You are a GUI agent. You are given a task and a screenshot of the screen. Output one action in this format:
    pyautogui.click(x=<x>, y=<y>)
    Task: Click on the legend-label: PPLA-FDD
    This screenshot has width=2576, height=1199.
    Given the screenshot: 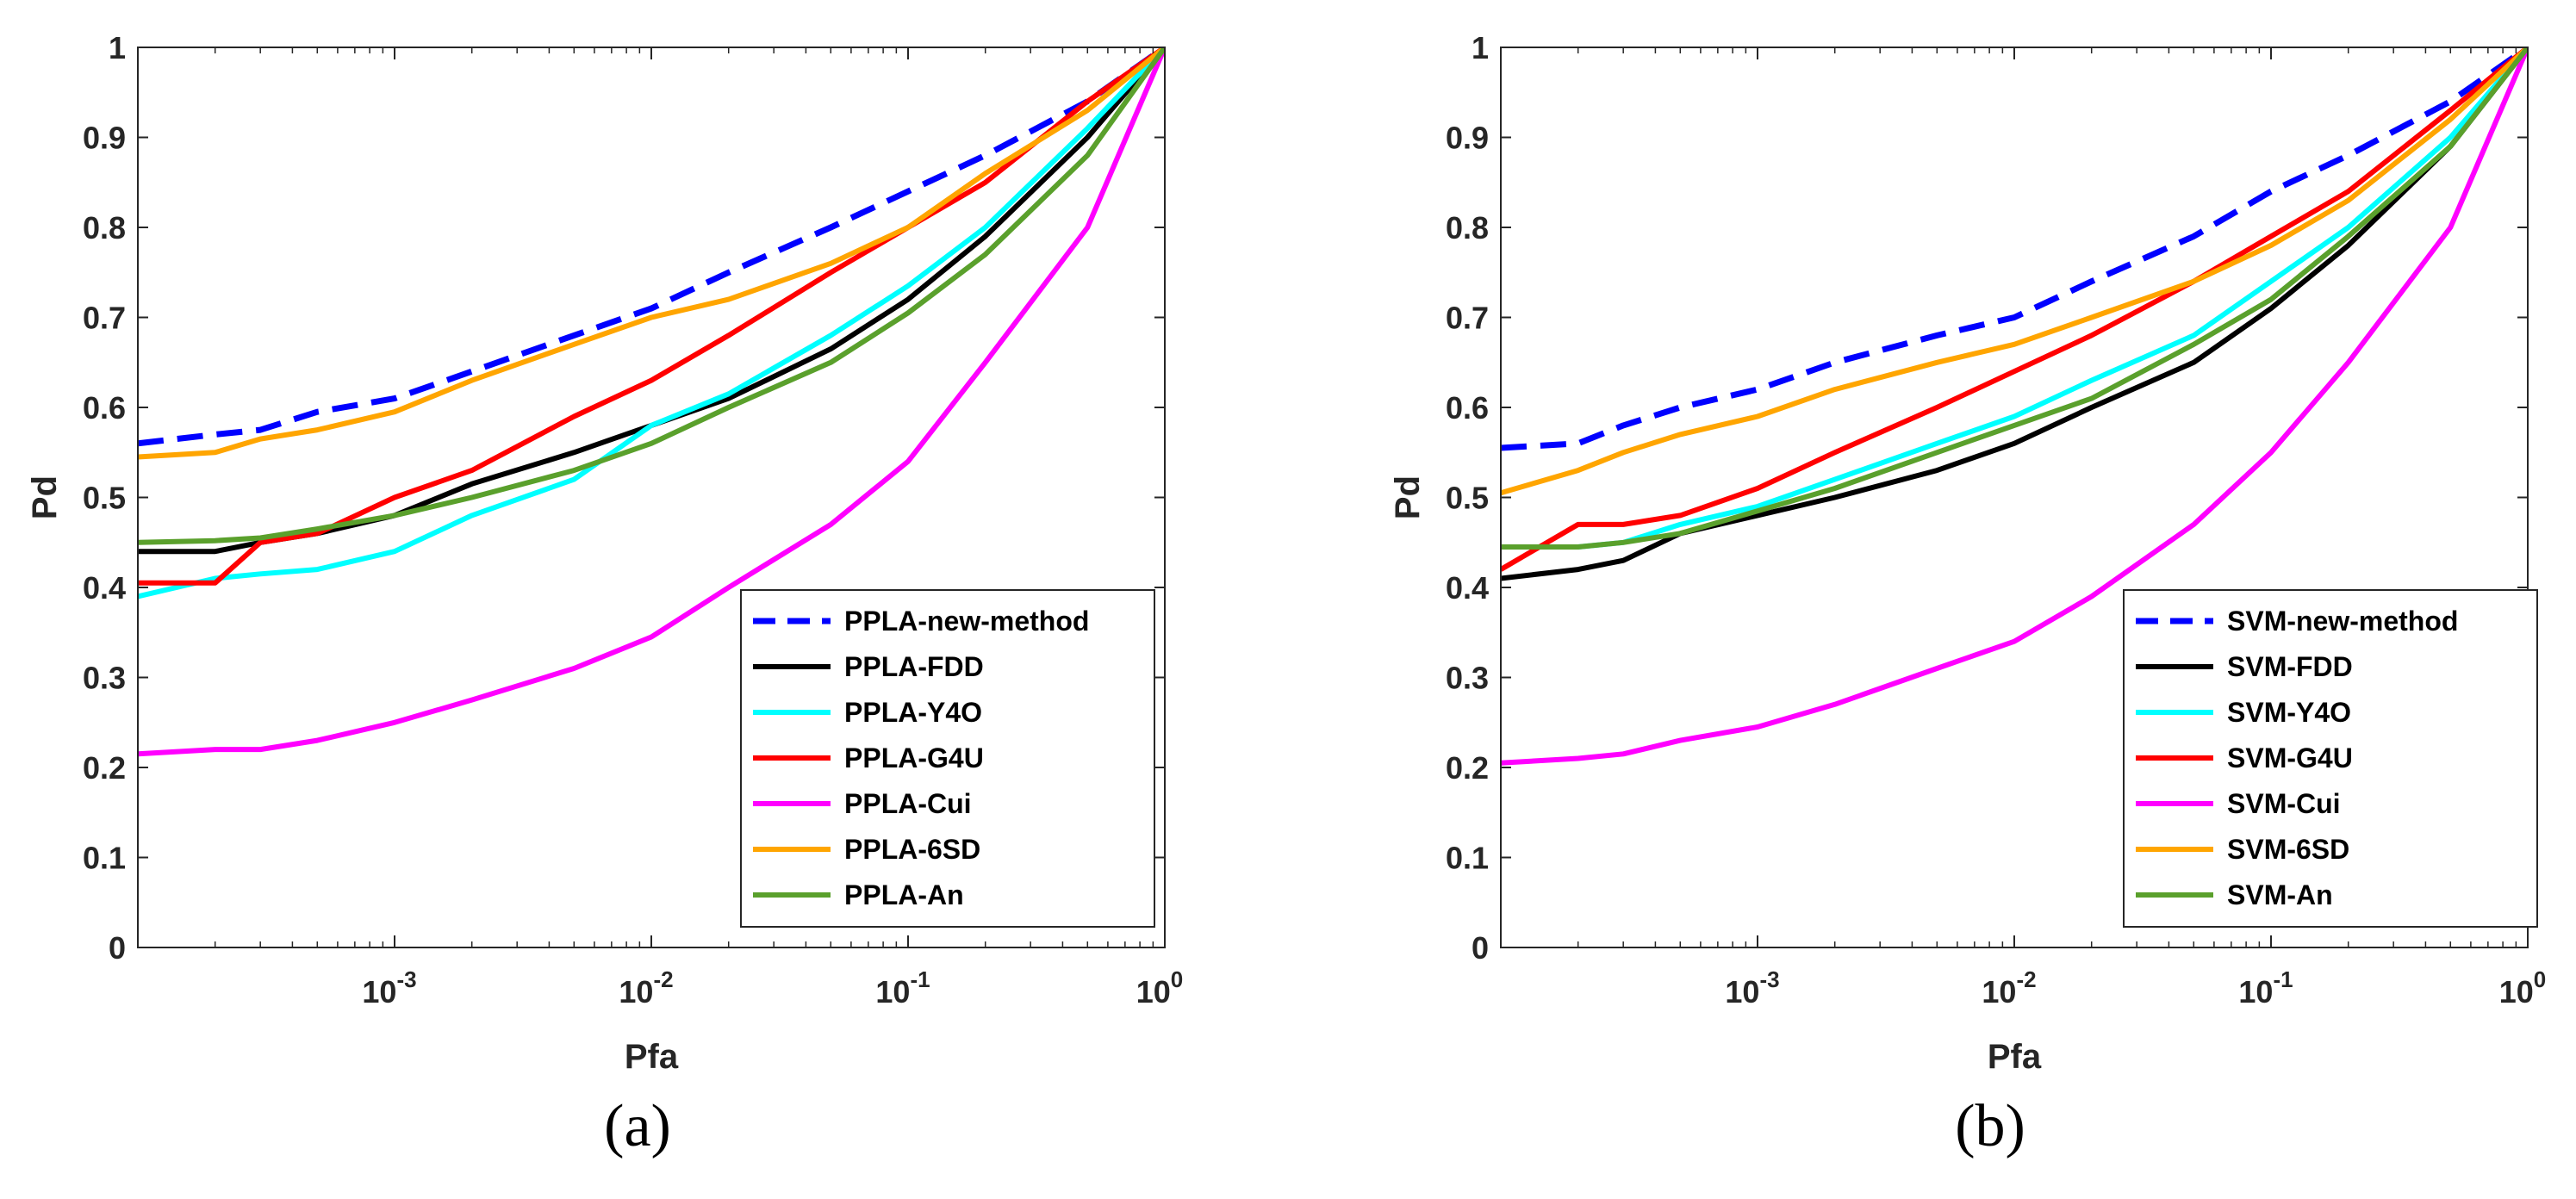 What is the action you would take?
    pyautogui.click(x=914, y=666)
    